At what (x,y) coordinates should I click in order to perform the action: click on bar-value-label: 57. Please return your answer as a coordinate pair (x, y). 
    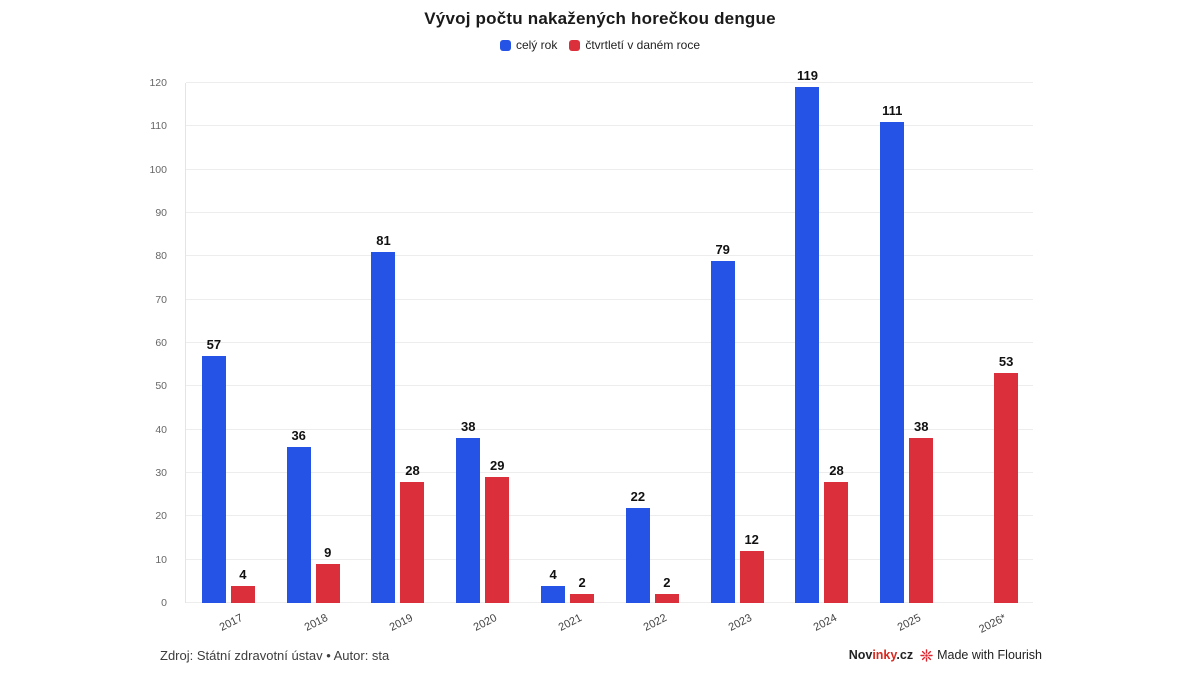
    Looking at the image, I should click on (214, 344).